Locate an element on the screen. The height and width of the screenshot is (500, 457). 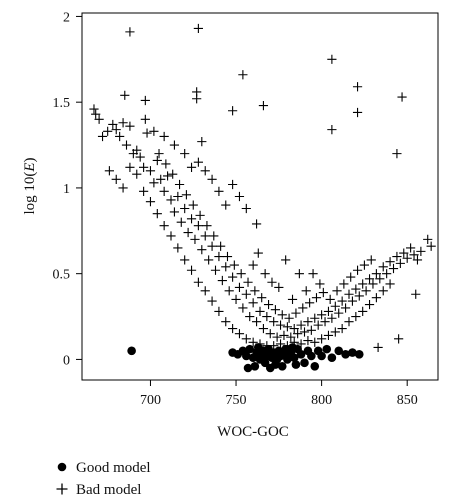
y-axis-title-prefix: log 10( is located at coordinates (30, 193).